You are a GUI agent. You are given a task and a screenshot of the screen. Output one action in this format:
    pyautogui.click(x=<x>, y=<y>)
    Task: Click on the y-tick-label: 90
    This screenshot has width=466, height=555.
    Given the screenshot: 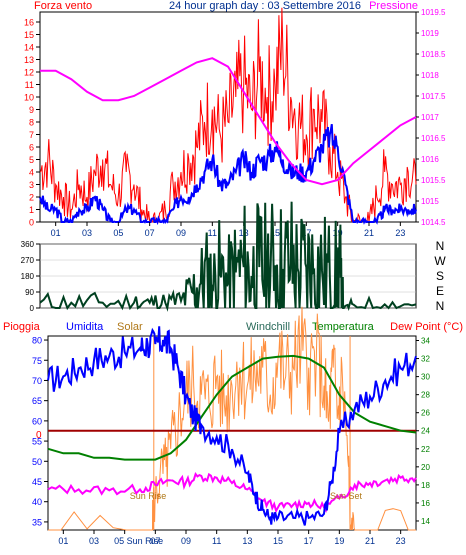 What is the action you would take?
    pyautogui.click(x=29, y=292)
    